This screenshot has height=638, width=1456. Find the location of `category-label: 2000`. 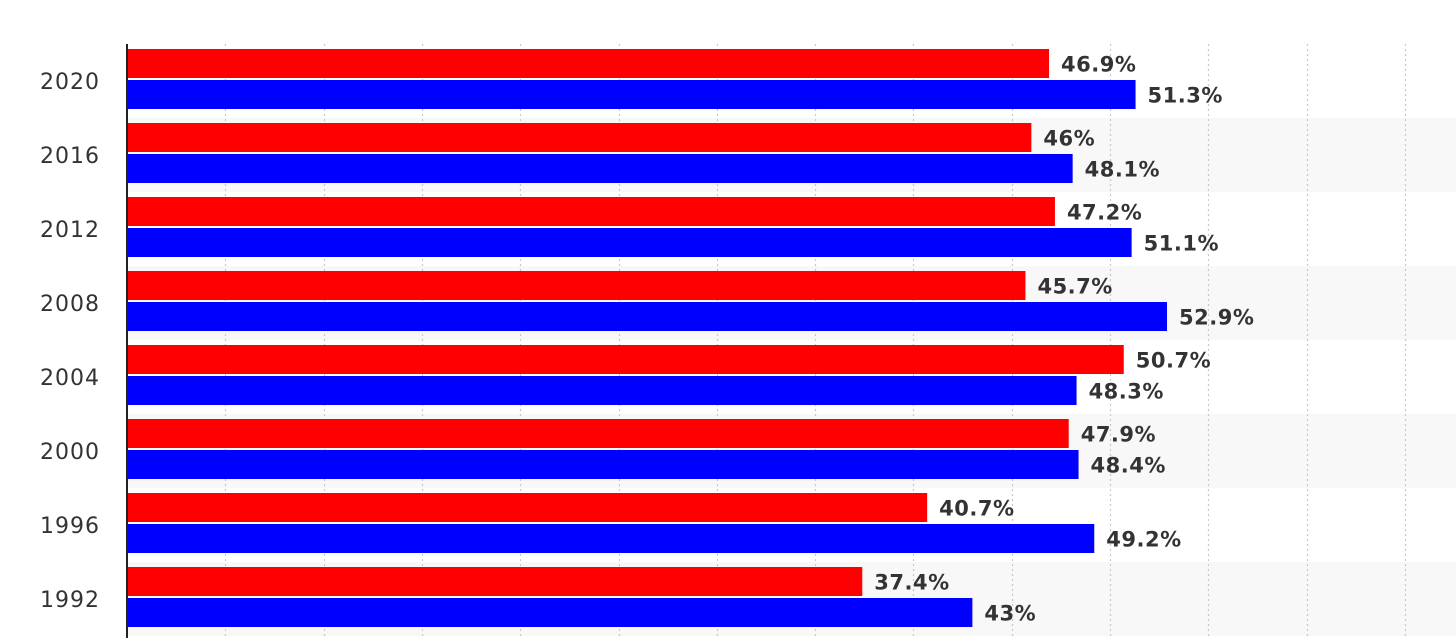

category-label: 2000 is located at coordinates (70, 452).